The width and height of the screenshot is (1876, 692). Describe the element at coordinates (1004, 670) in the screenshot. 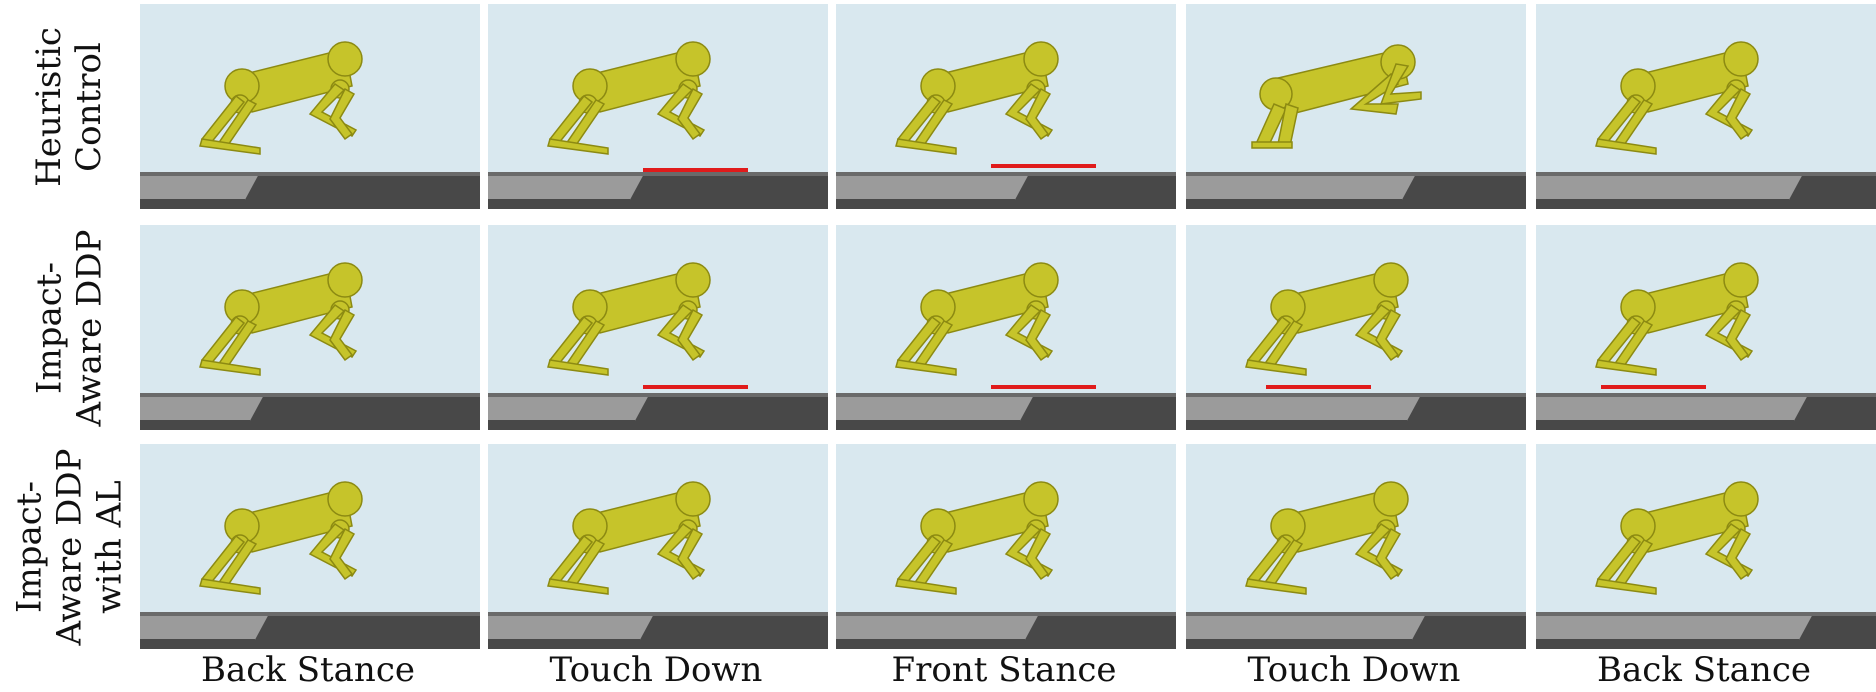

I see `column-label-front-stance: Front Stance` at that location.